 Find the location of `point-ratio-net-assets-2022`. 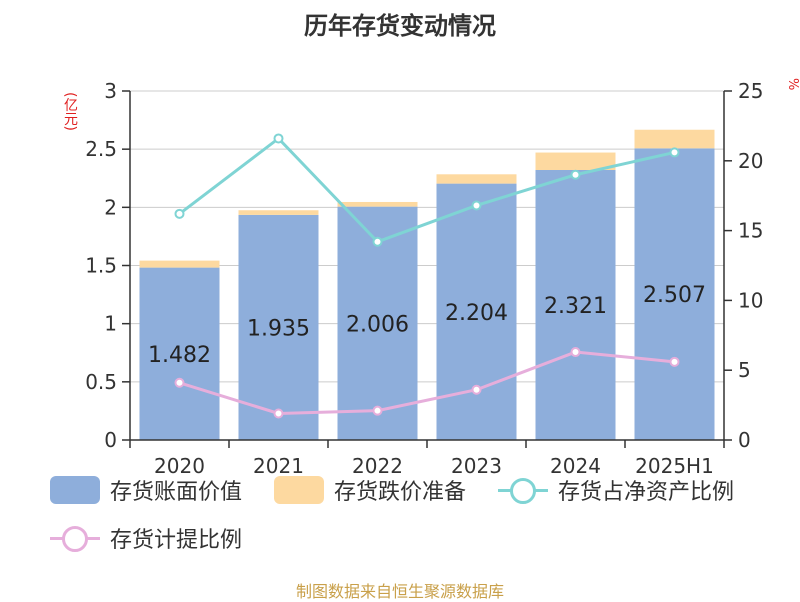

point-ratio-net-assets-2022 is located at coordinates (377, 241).